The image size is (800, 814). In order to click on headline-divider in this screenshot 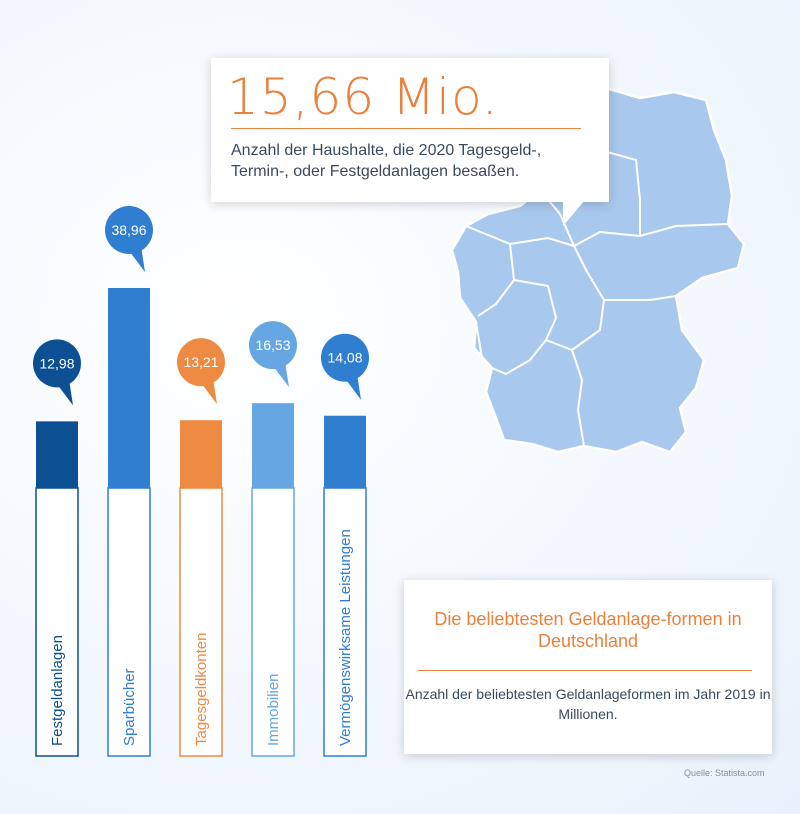, I will do `click(406, 128)`.